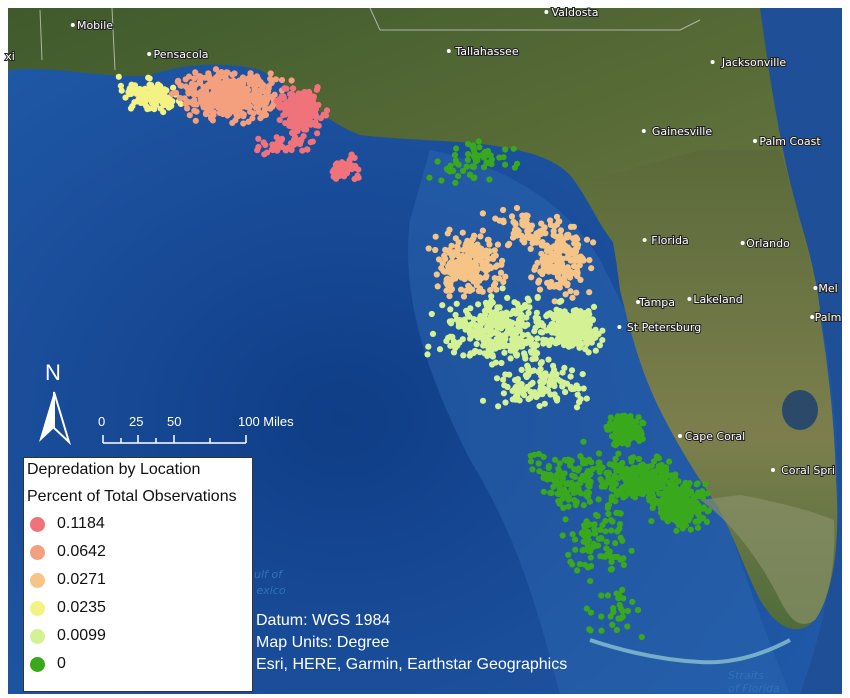 The height and width of the screenshot is (698, 850). What do you see at coordinates (48, 664) in the screenshot?
I see `legend-class-6: 0` at bounding box center [48, 664].